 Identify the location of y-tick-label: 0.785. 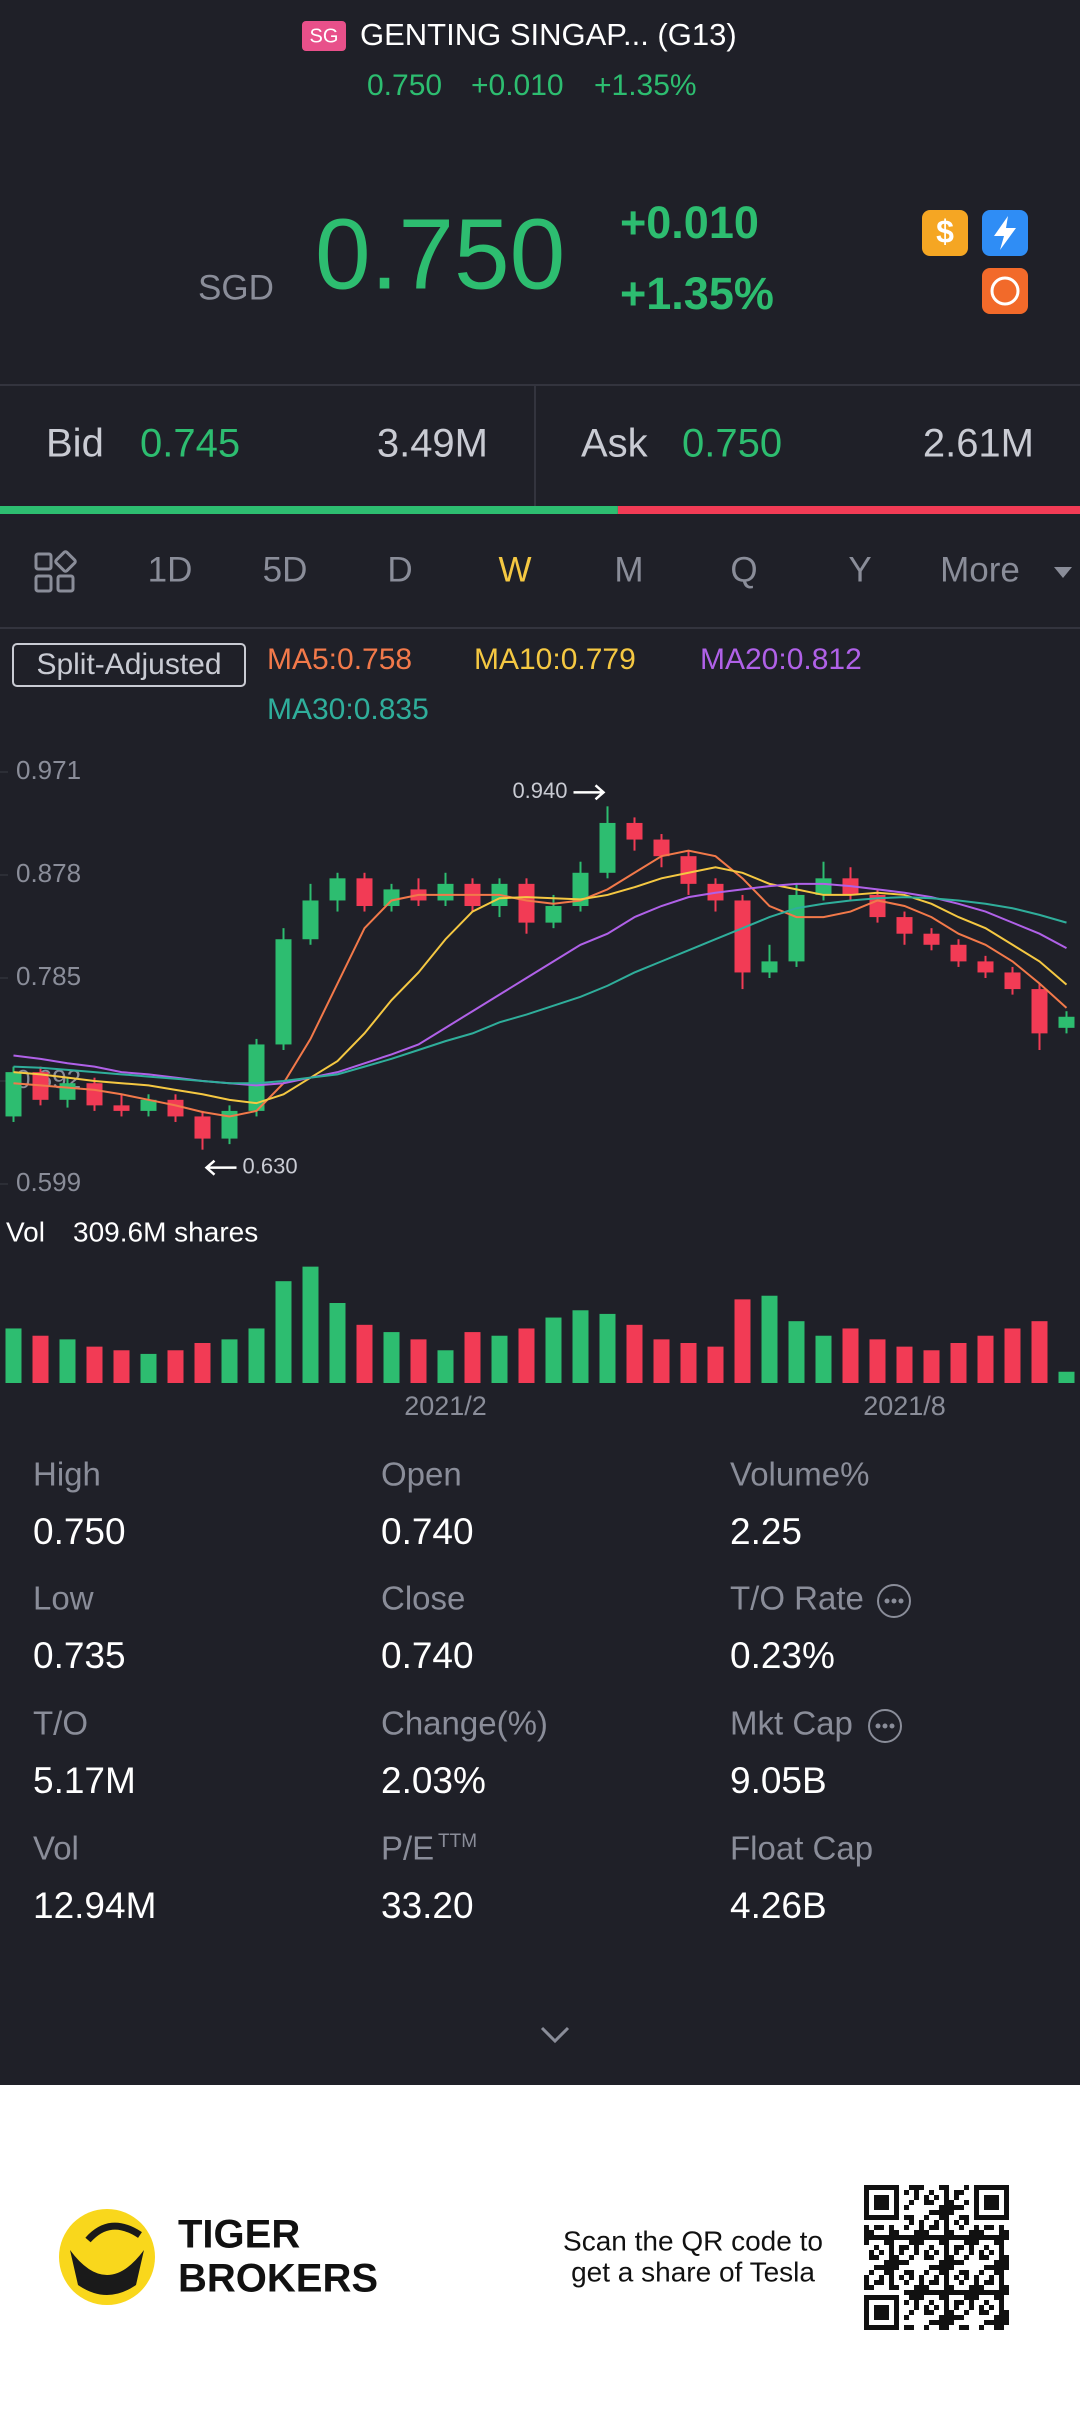
(48, 976).